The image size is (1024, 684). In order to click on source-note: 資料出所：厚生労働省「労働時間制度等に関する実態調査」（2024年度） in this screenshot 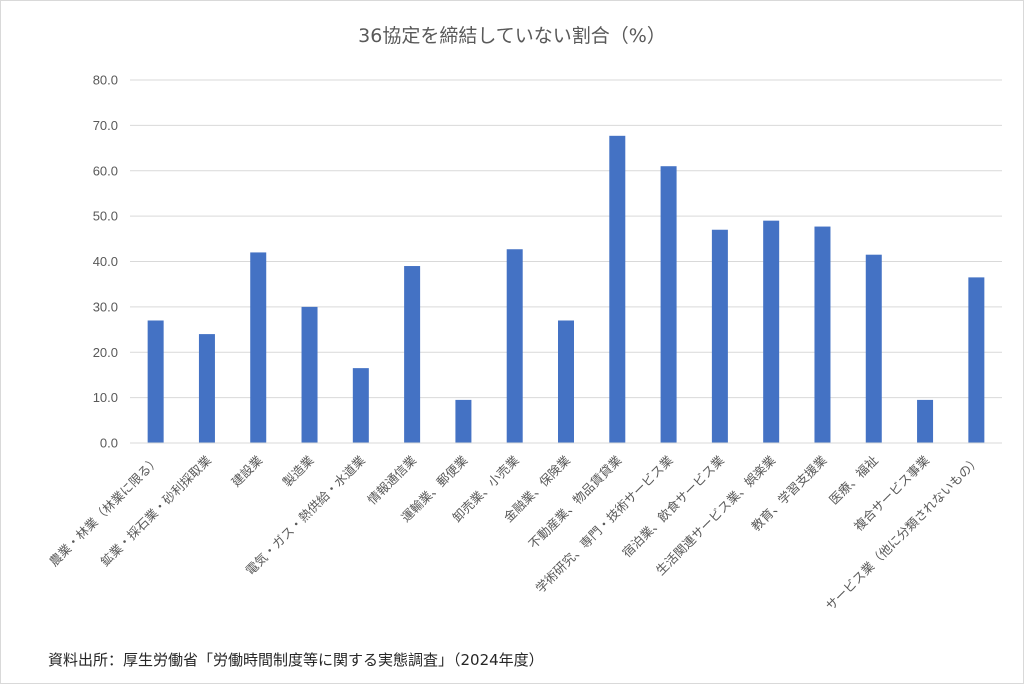, I will do `click(296, 660)`.